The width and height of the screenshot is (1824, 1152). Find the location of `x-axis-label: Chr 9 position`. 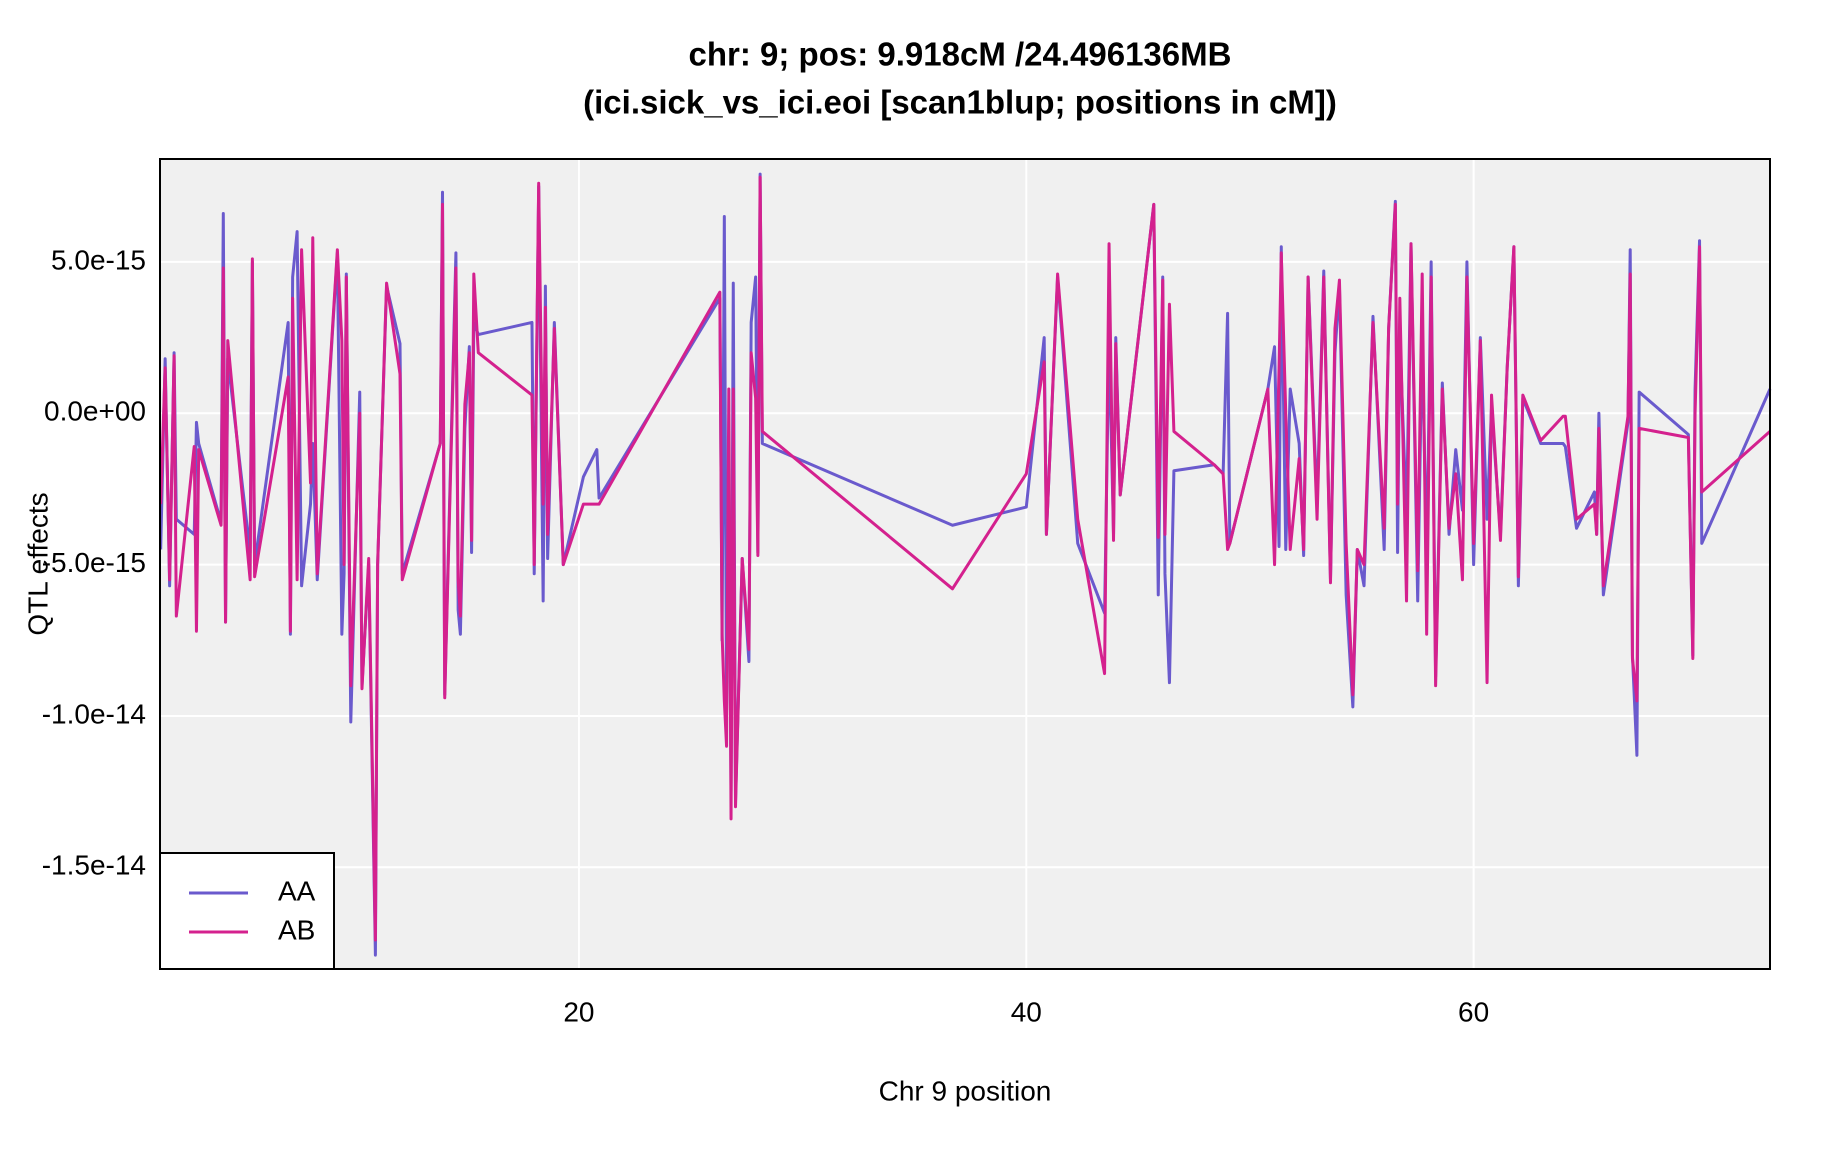

x-axis-label: Chr 9 position is located at coordinates (965, 1090).